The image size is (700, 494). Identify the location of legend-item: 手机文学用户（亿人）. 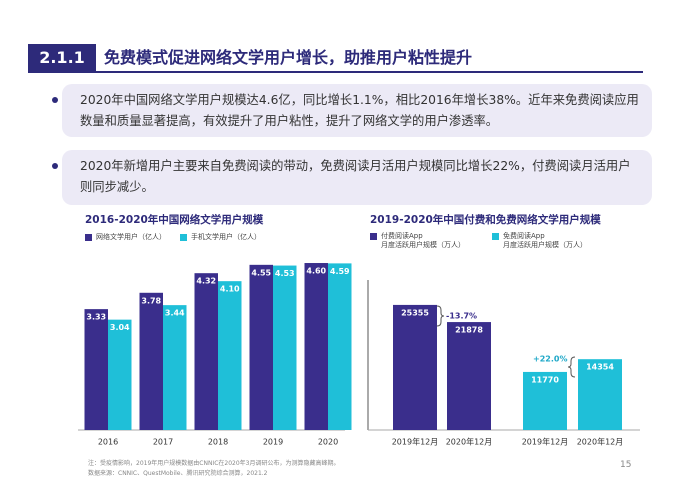
(220, 237).